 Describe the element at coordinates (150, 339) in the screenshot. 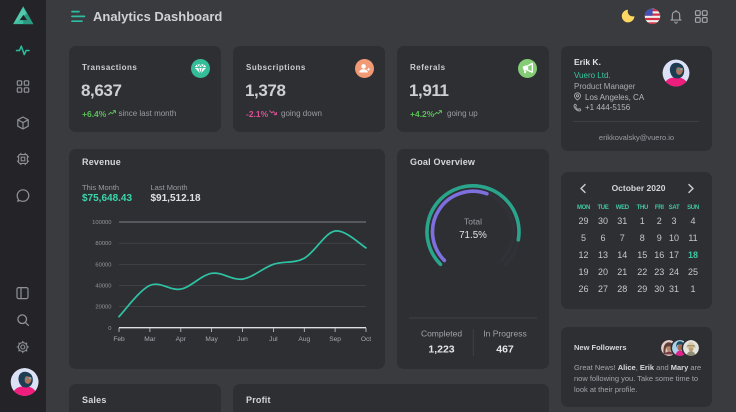

I see `svg-text: Mar` at that location.